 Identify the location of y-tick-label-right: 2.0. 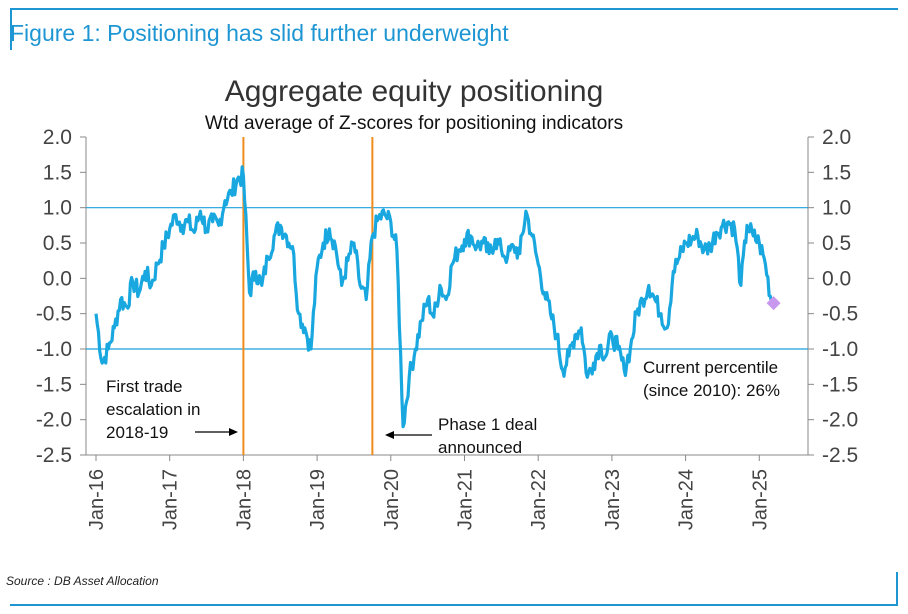
(836, 137).